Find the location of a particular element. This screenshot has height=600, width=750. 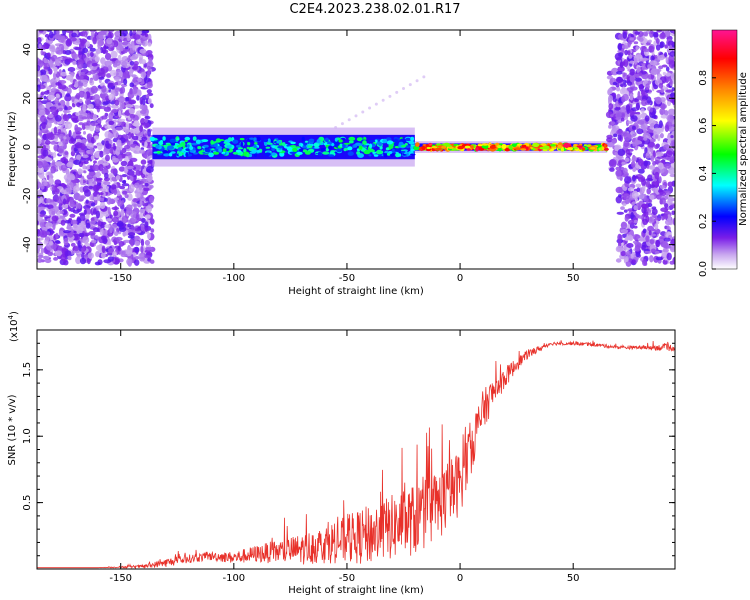

colorbar-tick-label: 0.0 is located at coordinates (703, 269).